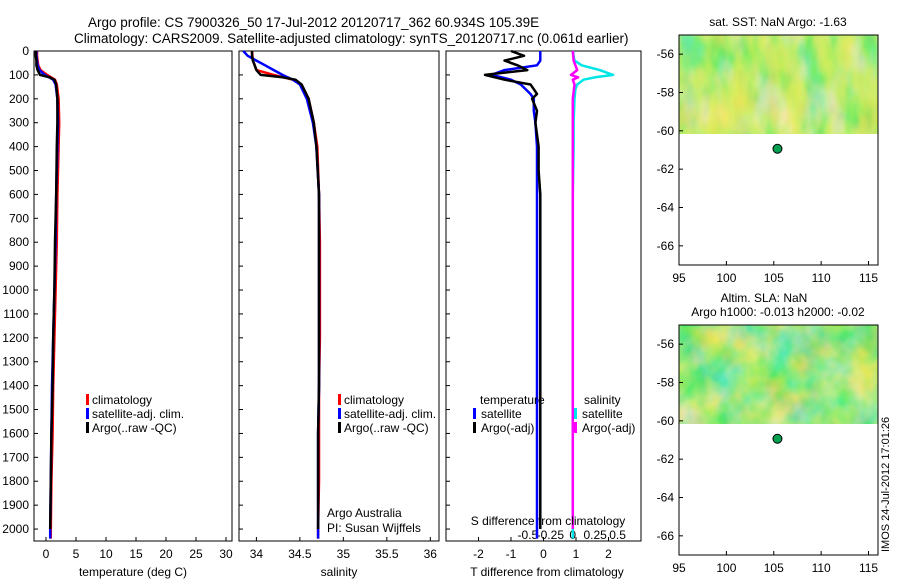 The width and height of the screenshot is (900, 580). Describe the element at coordinates (15, 433) in the screenshot. I see `depth-tick-label: 1600` at that location.